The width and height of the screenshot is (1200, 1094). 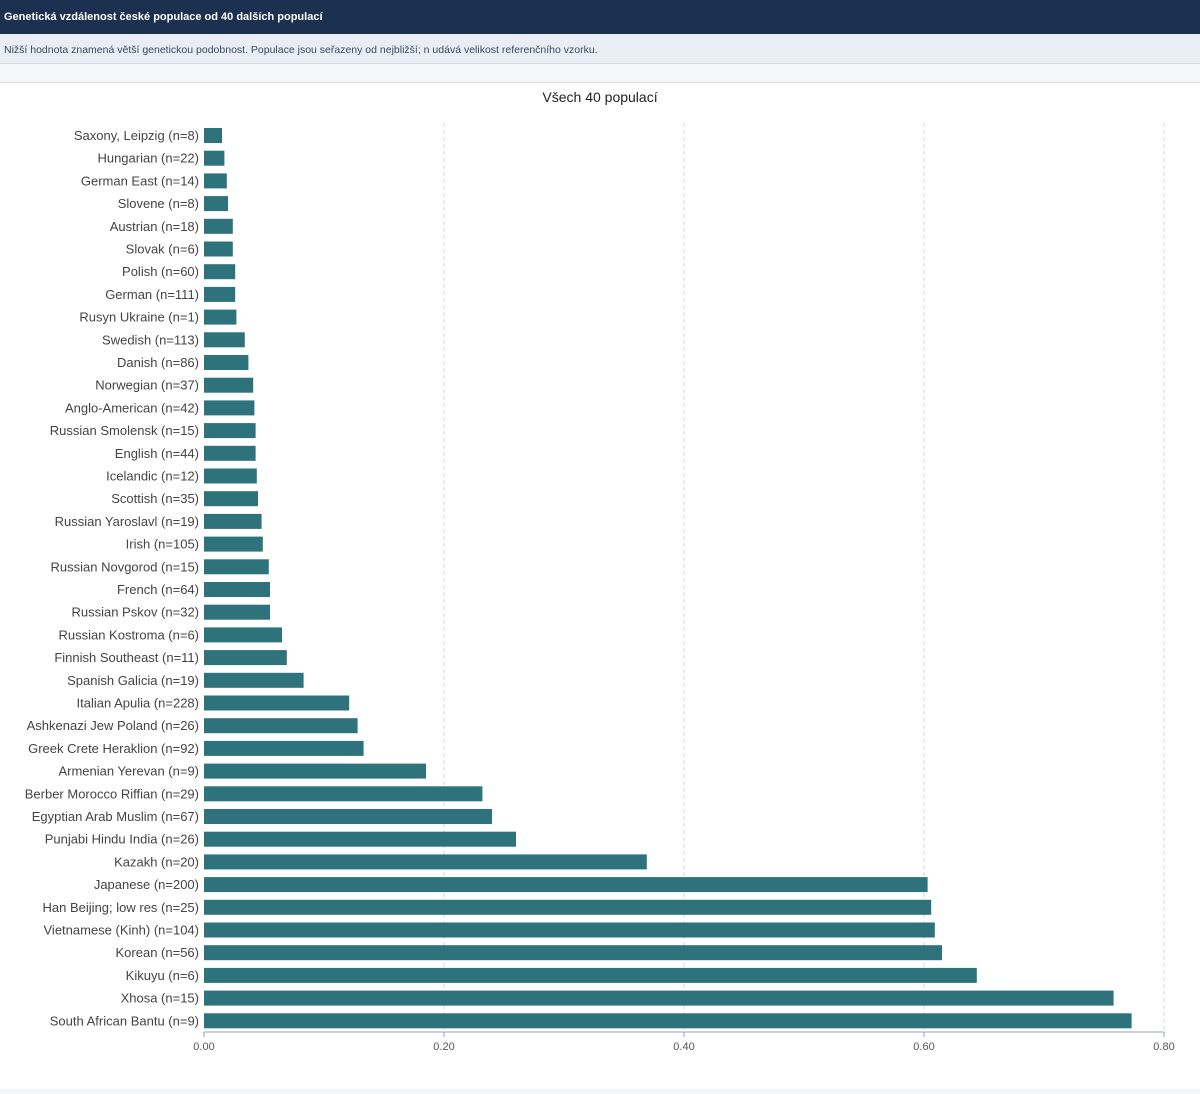 I want to click on category-label: South African Bantu (n=9), so click(x=124, y=1020).